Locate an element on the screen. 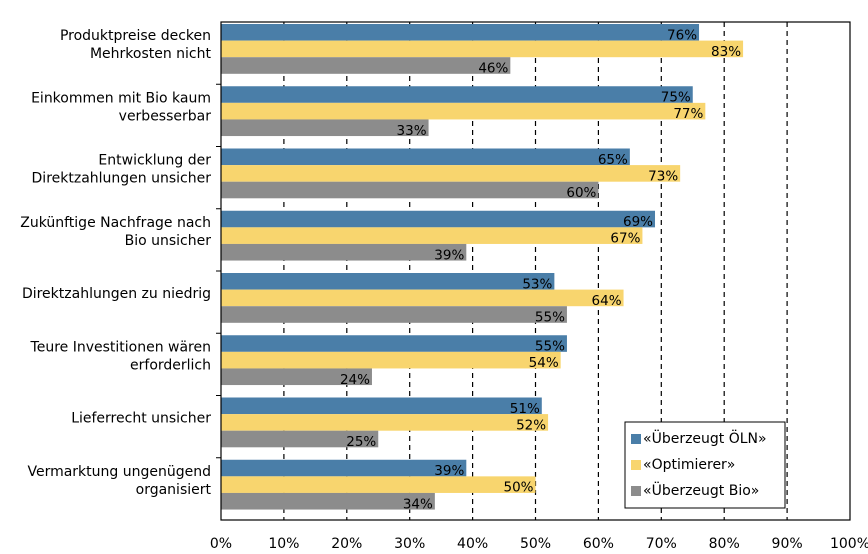 This screenshot has width=868, height=554. value-label: 52% is located at coordinates (531, 425).